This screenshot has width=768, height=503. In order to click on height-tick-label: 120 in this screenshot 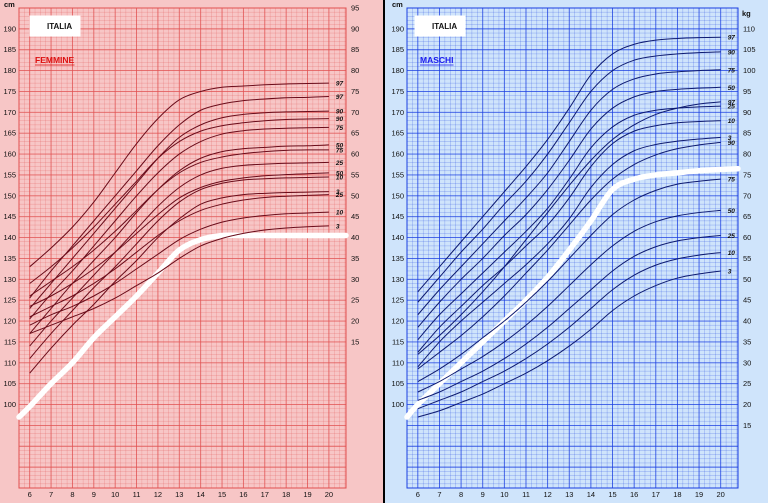, I will do `click(397, 321)`.